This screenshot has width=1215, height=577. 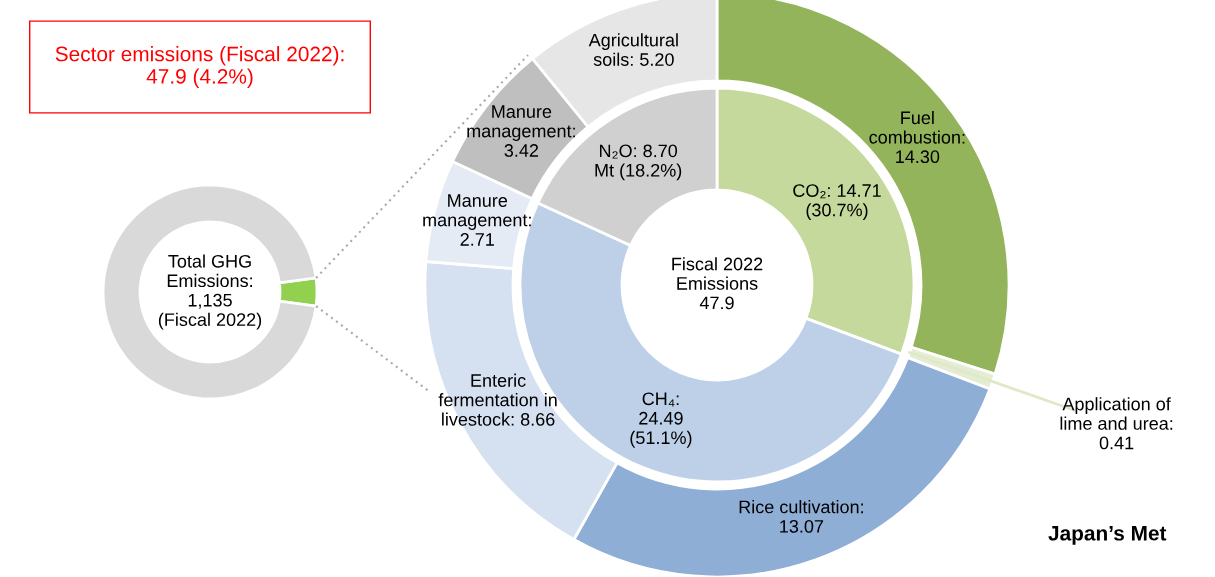 I want to click on text: Total GHG Emissions: 1,135 (Fiscal 2022), so click(x=210, y=292).